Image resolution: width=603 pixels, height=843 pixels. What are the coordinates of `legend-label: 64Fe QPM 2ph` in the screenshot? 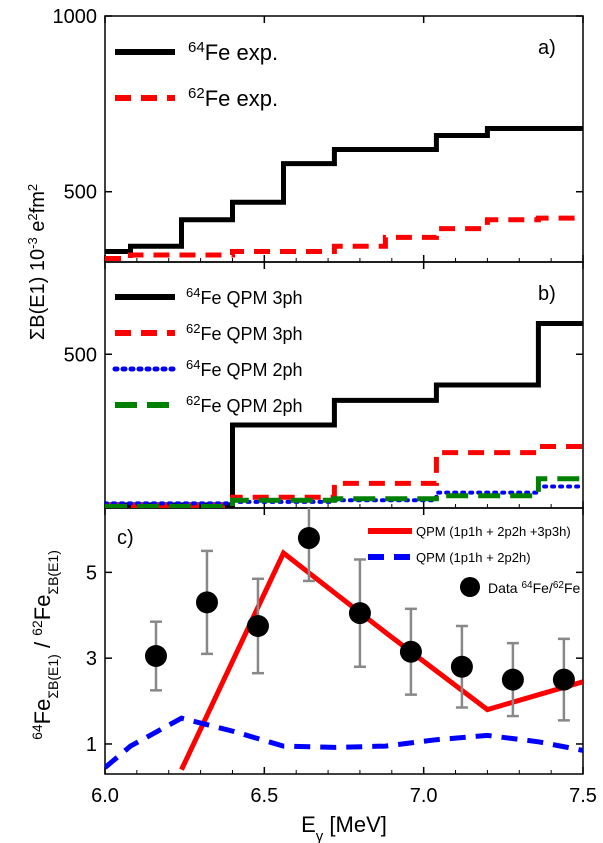 It's located at (244, 369).